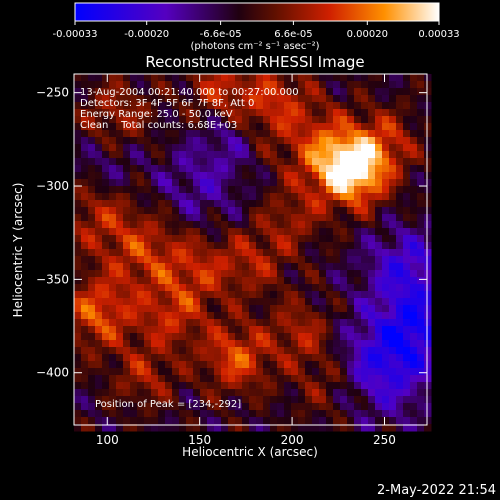 The image size is (500, 500). Describe the element at coordinates (199, 440) in the screenshot. I see `x-tick-label: 150` at that location.